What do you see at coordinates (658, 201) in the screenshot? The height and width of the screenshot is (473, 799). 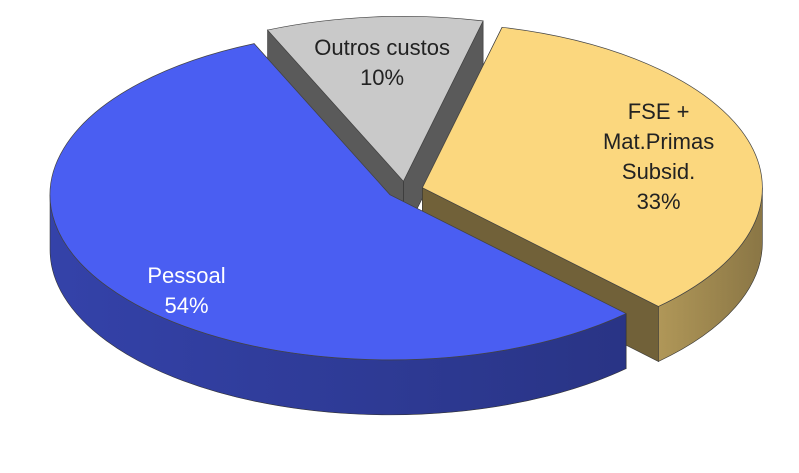 I see `value-label: 33%` at bounding box center [658, 201].